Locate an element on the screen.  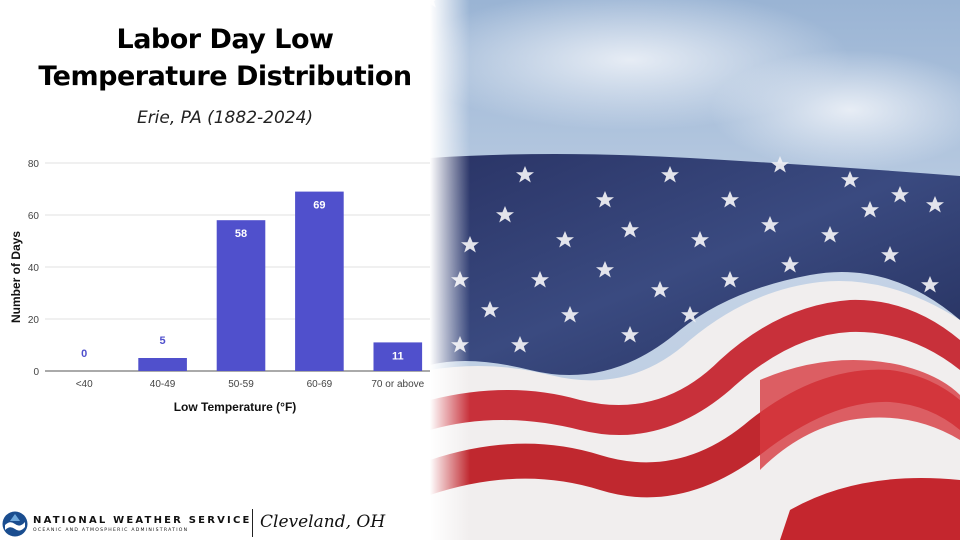
y-tick-label: 0 is located at coordinates (36, 372).